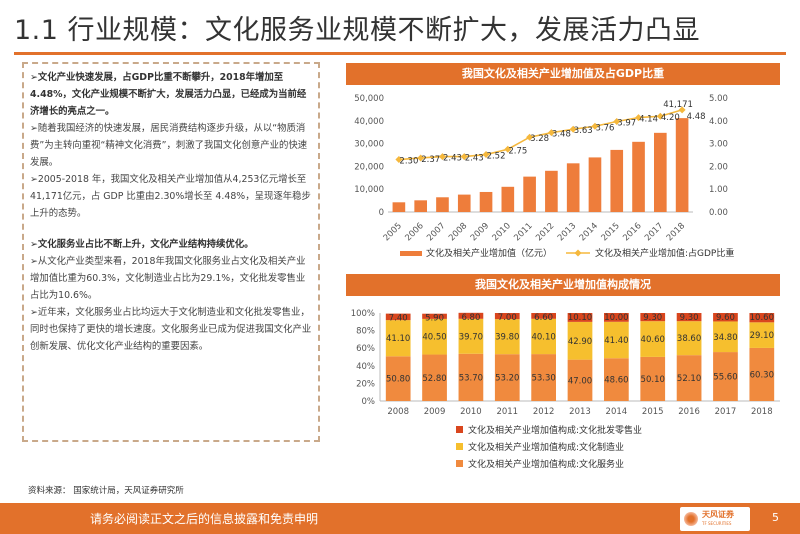  What do you see at coordinates (106, 491) in the screenshot?
I see `source-note: 资料来源： 国家统计局，天风证券研究所` at bounding box center [106, 491].